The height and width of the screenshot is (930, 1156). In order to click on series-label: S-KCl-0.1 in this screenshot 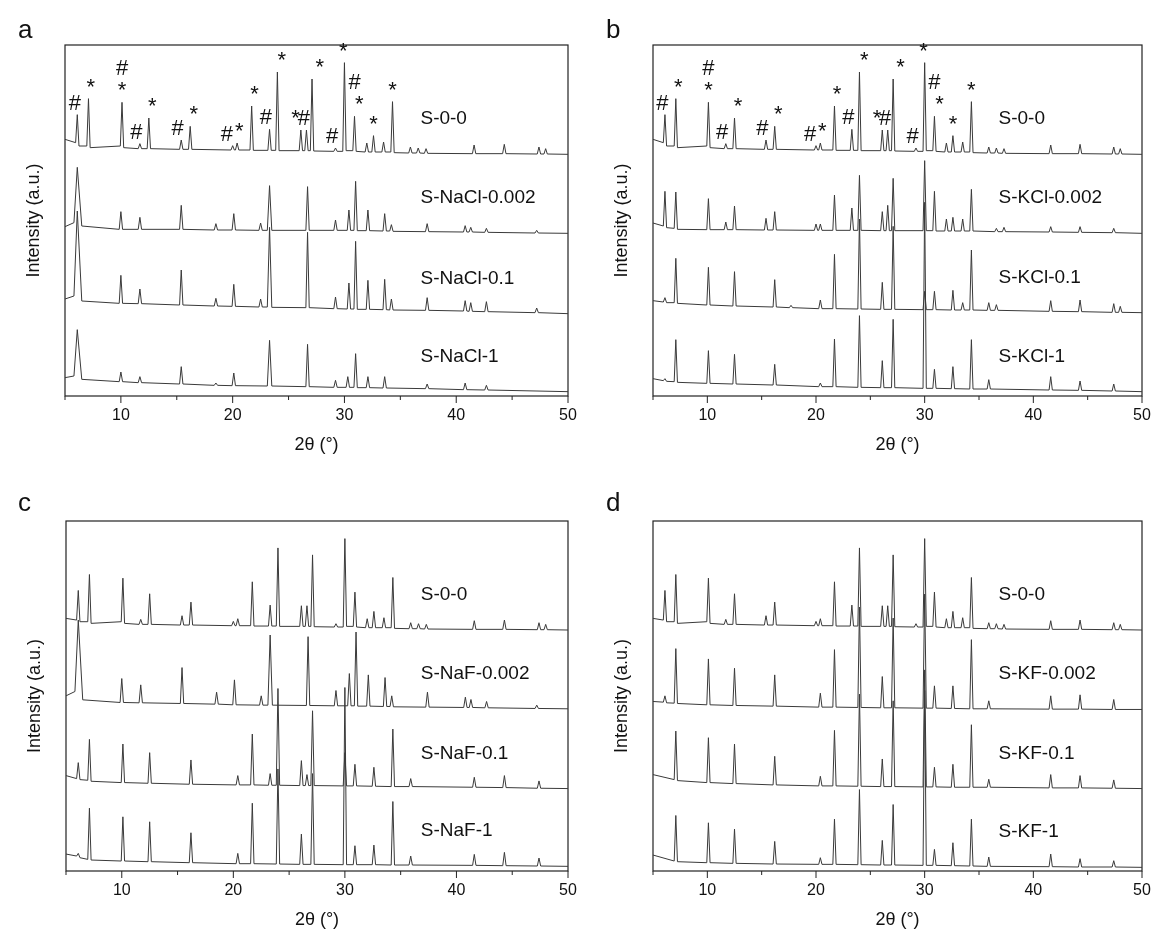, I will do `click(1039, 276)`.